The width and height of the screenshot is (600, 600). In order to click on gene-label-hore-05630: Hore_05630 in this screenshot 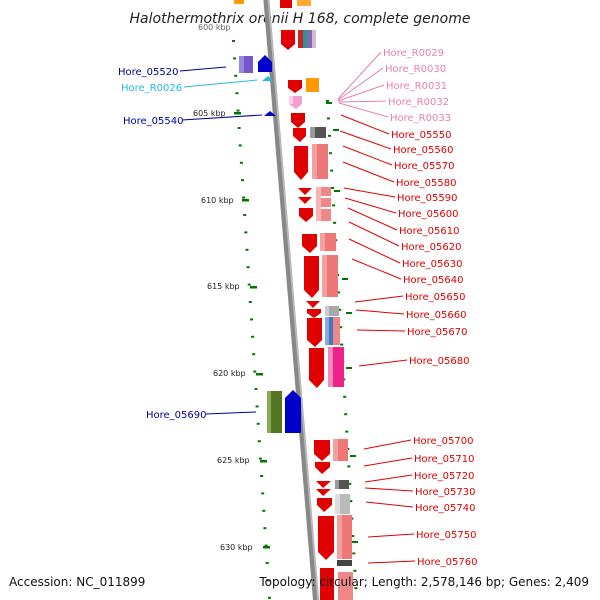, I will do `click(432, 264)`.